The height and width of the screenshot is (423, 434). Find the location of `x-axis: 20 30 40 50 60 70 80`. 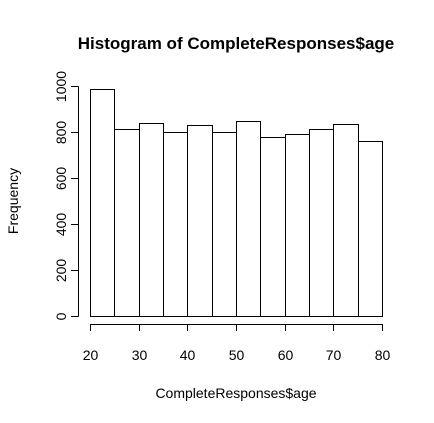

x-axis: 20 30 40 50 60 70 80 is located at coordinates (237, 343).